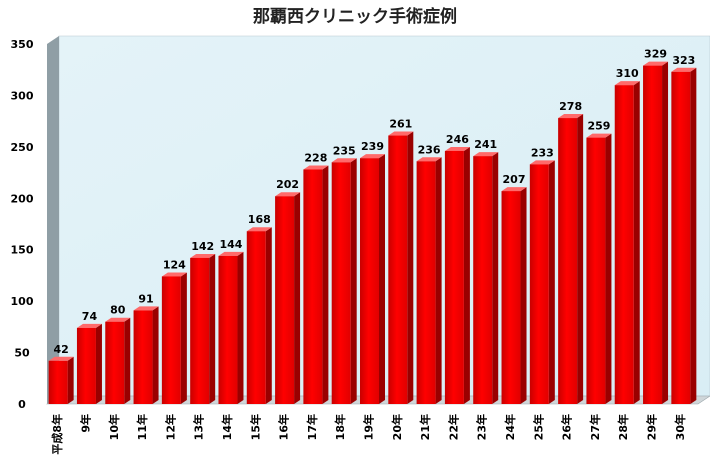 The width and height of the screenshot is (710, 466). I want to click on x-tick-label: 20年, so click(397, 427).